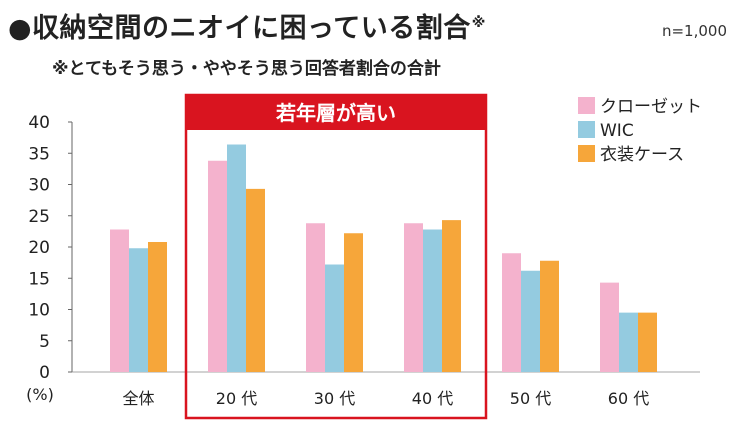 The height and width of the screenshot is (430, 745). What do you see at coordinates (39, 186) in the screenshot?
I see `y-tick-label: 30` at bounding box center [39, 186].